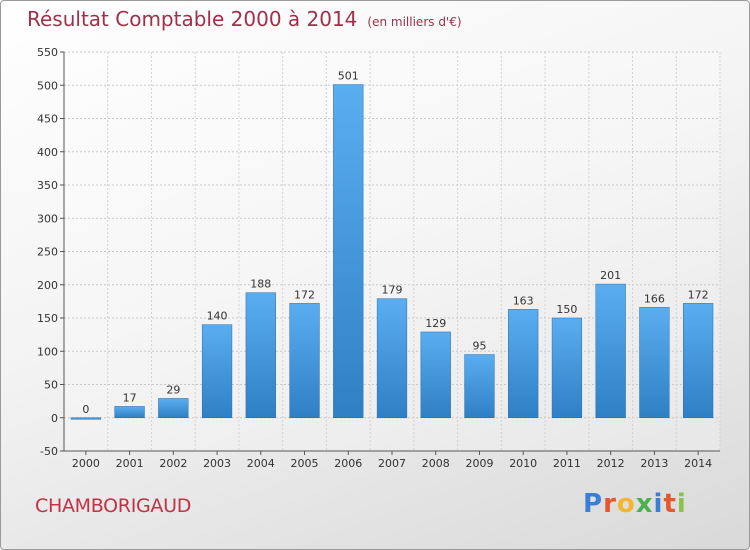 This screenshot has width=750, height=550. Describe the element at coordinates (479, 386) in the screenshot. I see `bar-2009` at that location.